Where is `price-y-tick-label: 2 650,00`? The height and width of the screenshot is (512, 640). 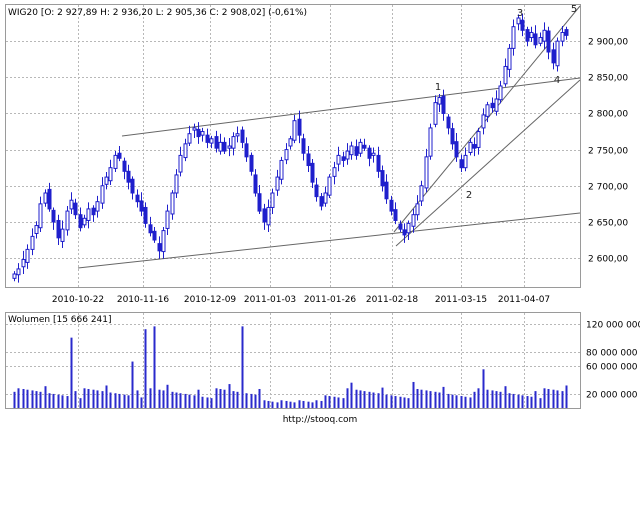
price-y-tick-label: 2 650,00 is located at coordinates (608, 224).